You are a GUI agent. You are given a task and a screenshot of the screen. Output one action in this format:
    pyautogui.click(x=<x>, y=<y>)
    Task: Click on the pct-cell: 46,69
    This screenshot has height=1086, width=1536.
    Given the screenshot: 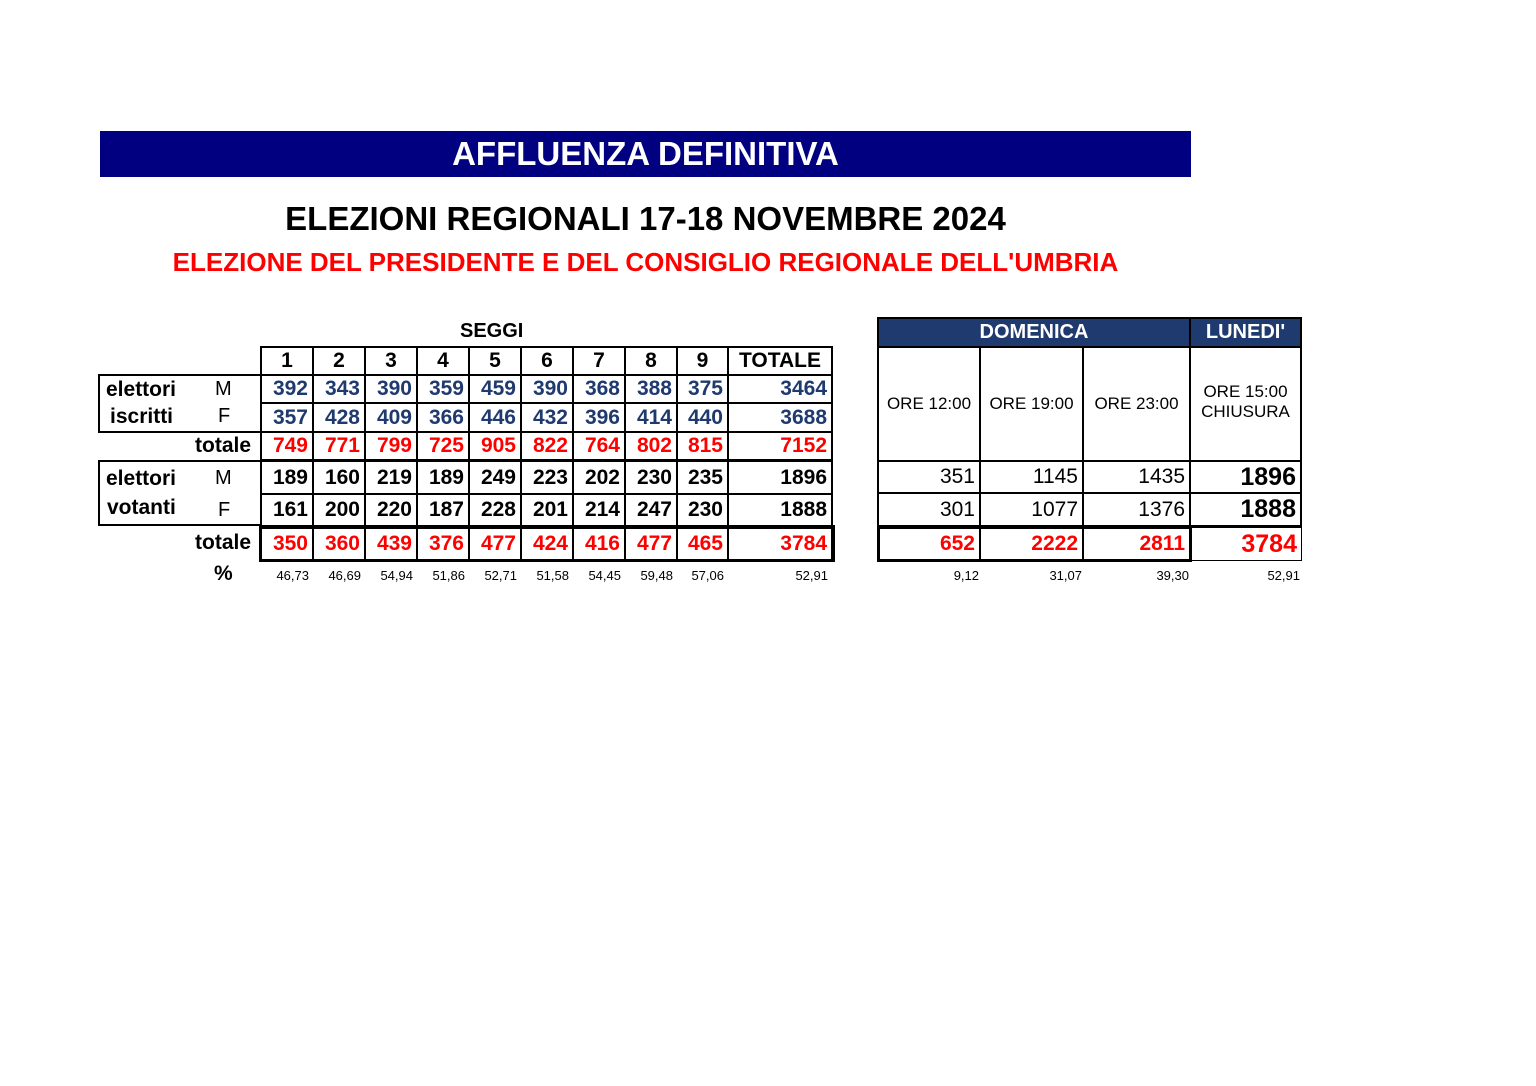 What is the action you would take?
    pyautogui.click(x=344, y=575)
    